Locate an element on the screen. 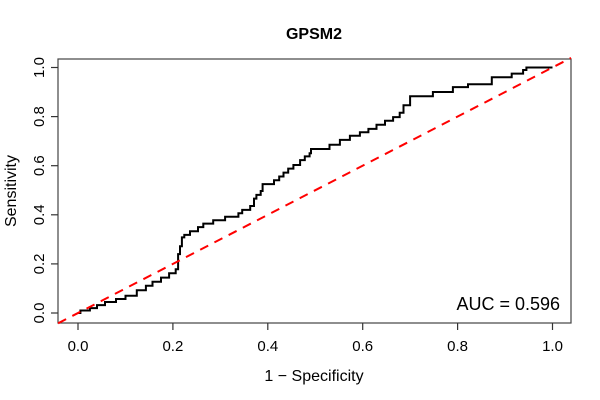 This screenshot has height=400, width=600. x-tick-label: 1.0 is located at coordinates (552, 346).